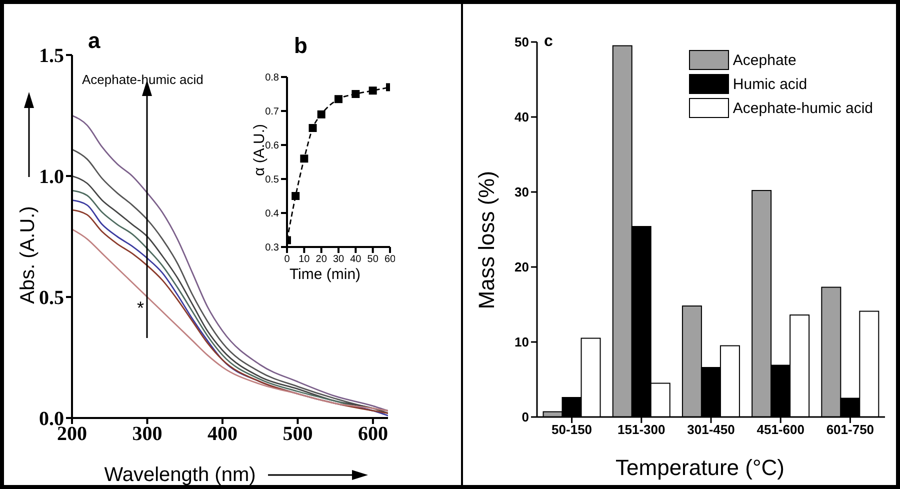 Image resolution: width=900 pixels, height=489 pixels. What do you see at coordinates (322, 260) in the screenshot?
I see `x-tick-label: 20` at bounding box center [322, 260].